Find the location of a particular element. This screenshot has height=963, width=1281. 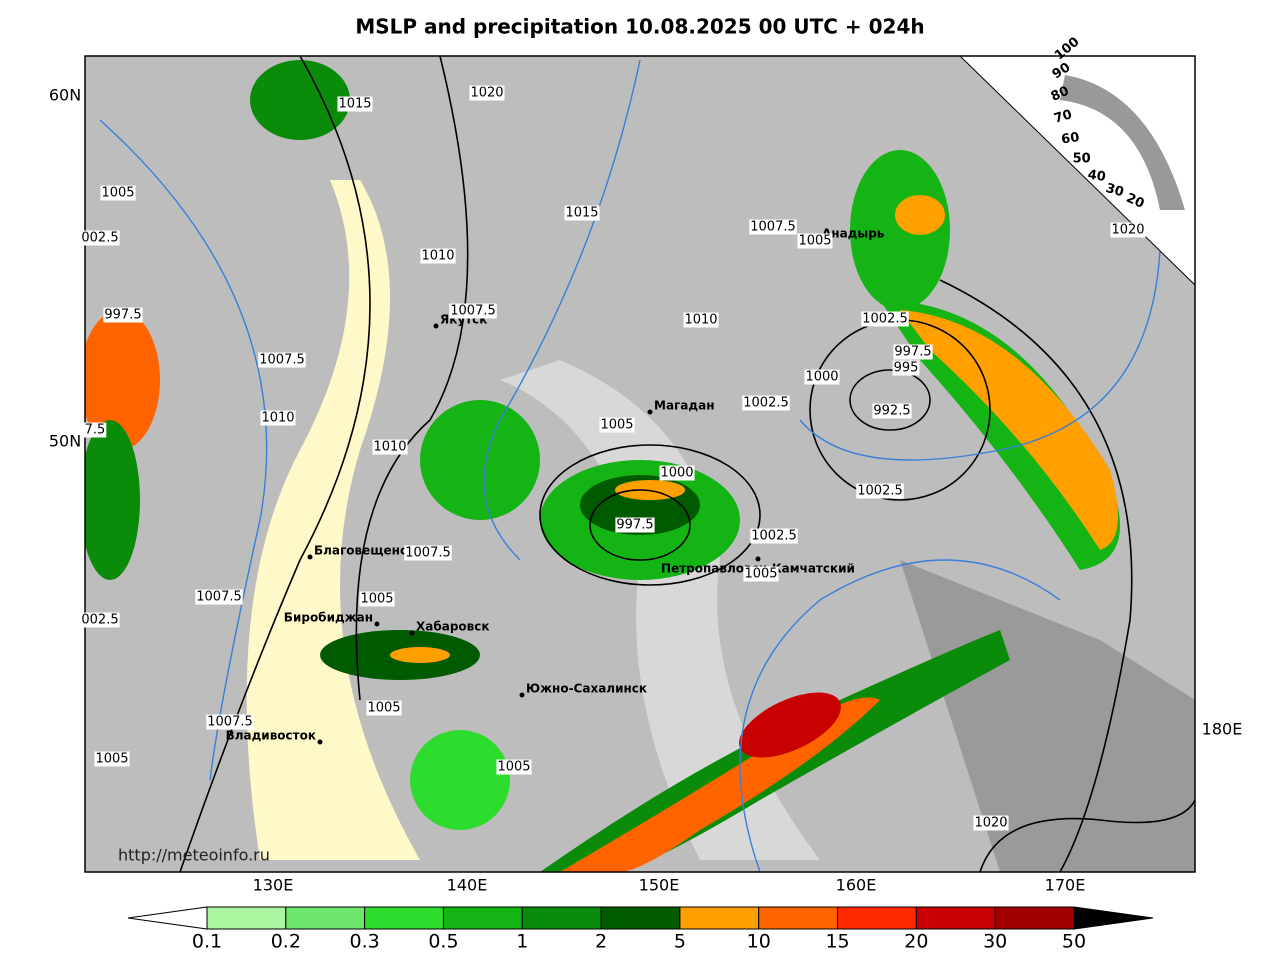

colorbar-tick-label: 0.3 is located at coordinates (365, 942).